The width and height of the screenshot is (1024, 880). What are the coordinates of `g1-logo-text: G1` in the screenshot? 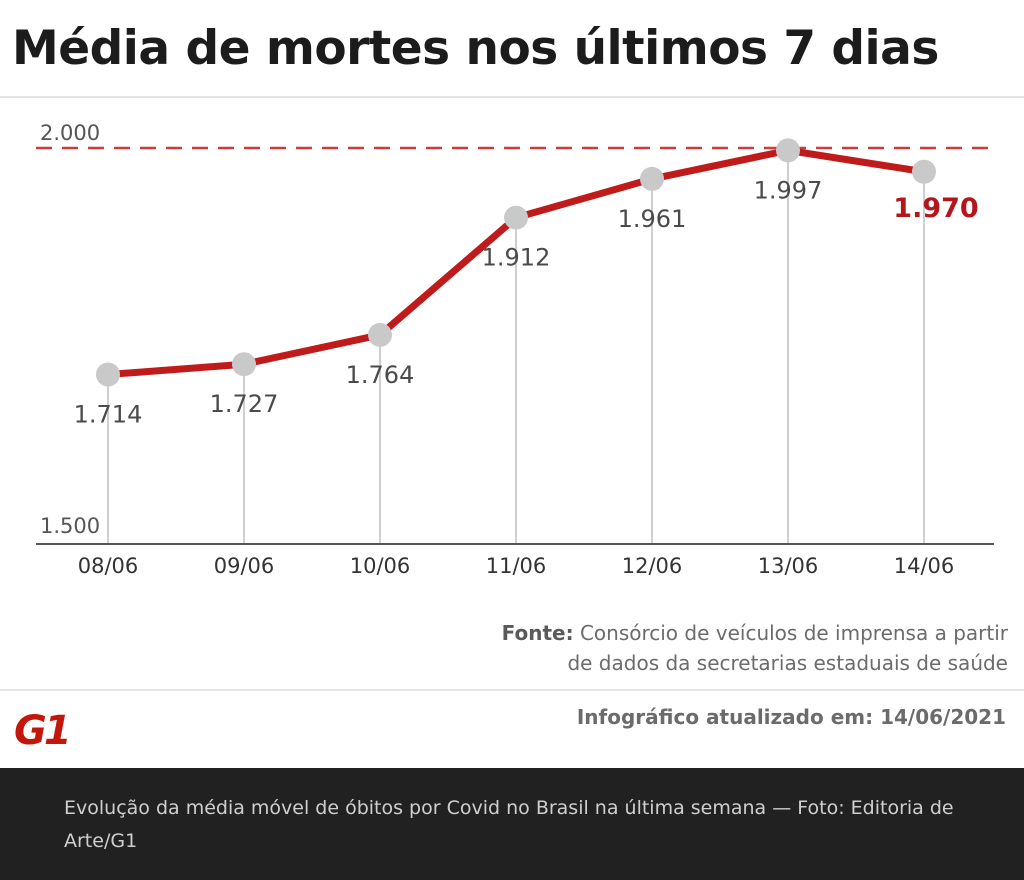 It's located at (41, 729).